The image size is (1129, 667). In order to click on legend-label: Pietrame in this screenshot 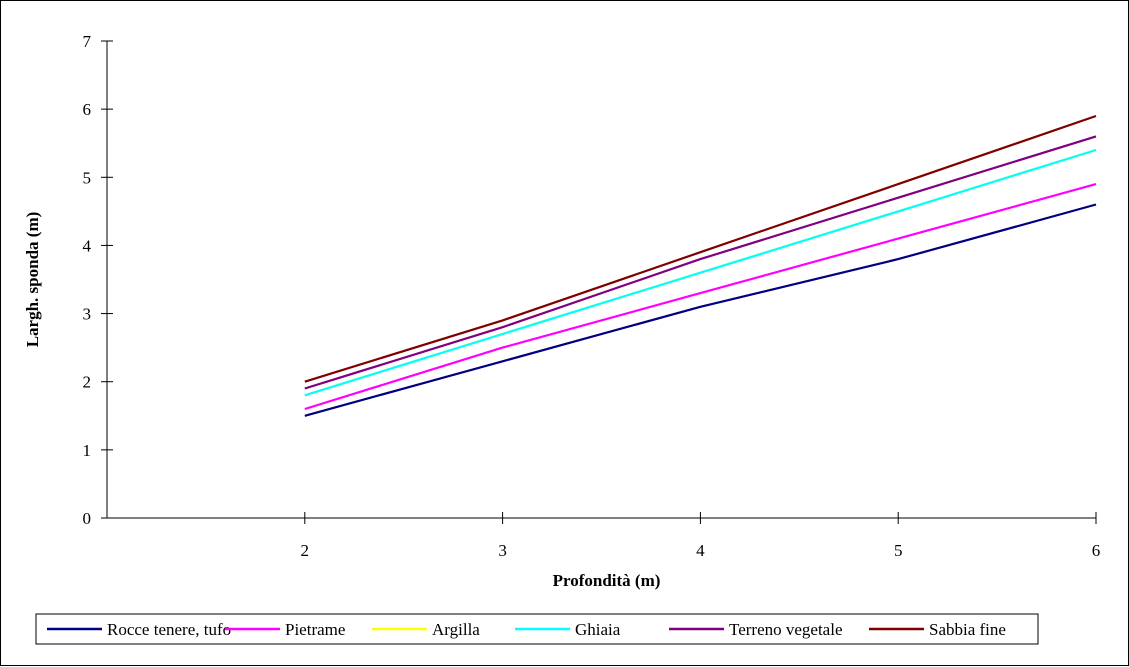, I will do `click(315, 629)`.